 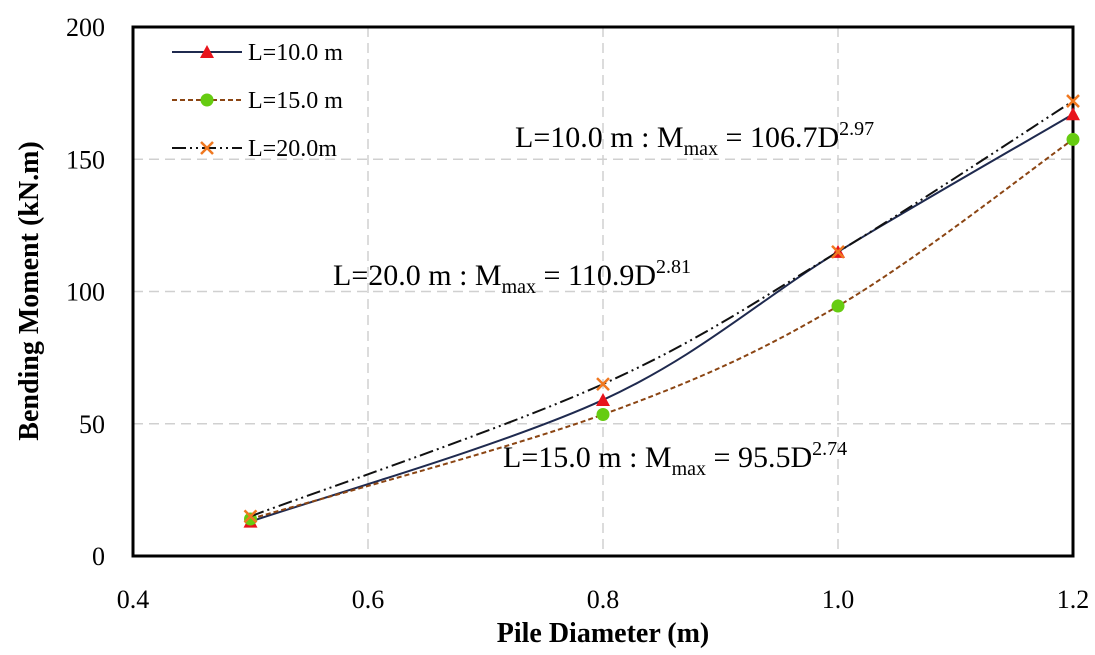 What do you see at coordinates (417, 275) in the screenshot?
I see `annotation-text: L=20.0 m : M` at bounding box center [417, 275].